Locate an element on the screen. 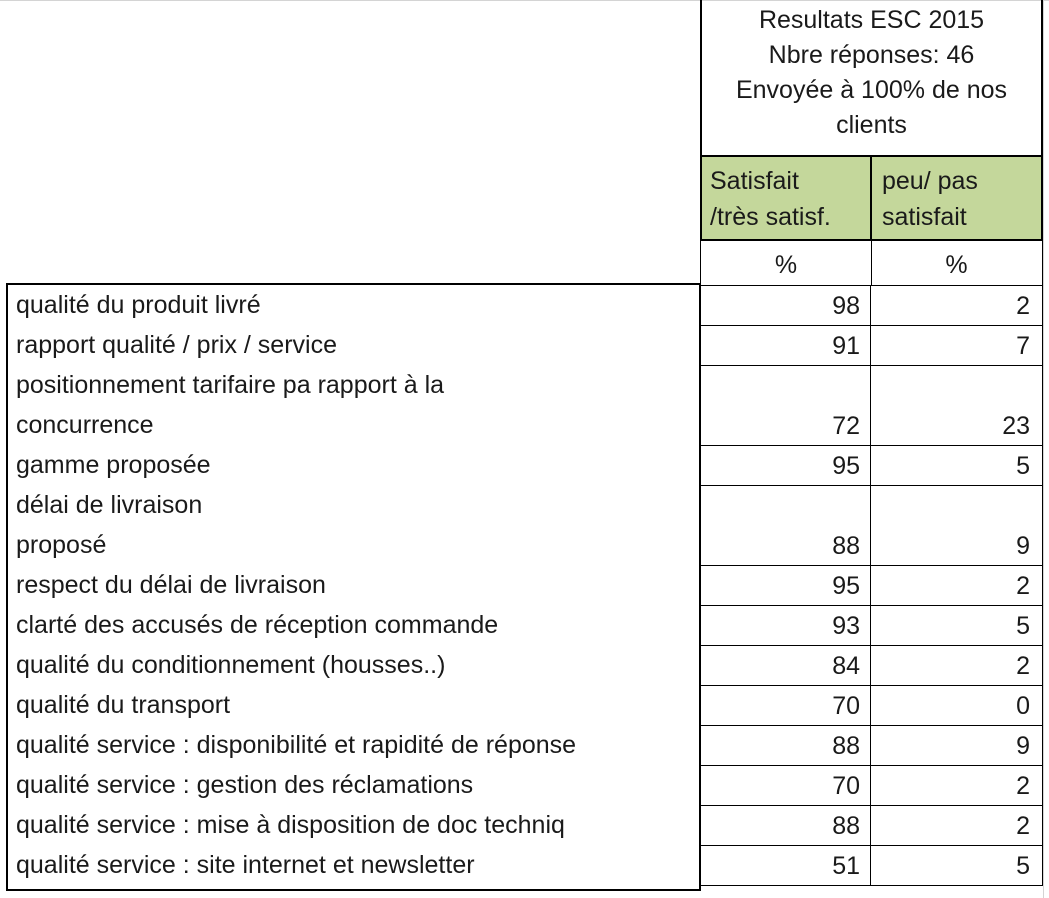 This screenshot has width=1049, height=898. satisfied-value: 93 is located at coordinates (785, 625).